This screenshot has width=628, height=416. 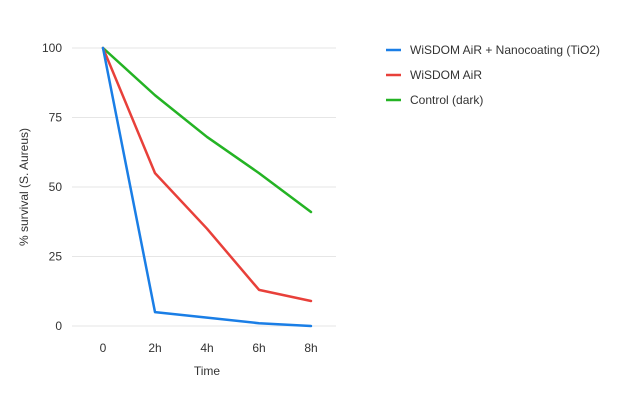 What do you see at coordinates (24, 187) in the screenshot?
I see `y-axis-title: % survival (S. Aureus)` at bounding box center [24, 187].